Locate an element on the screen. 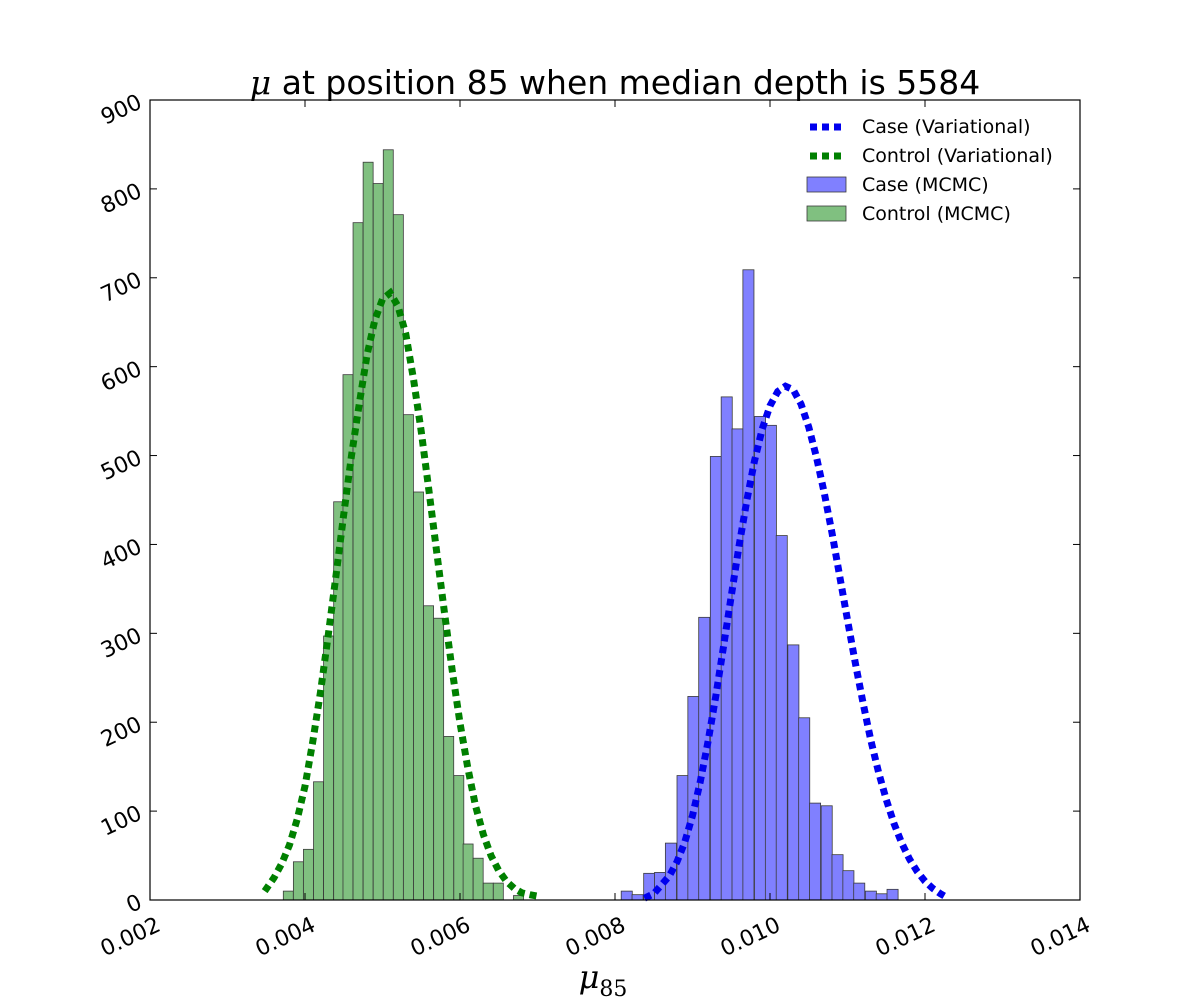 This screenshot has width=1200, height=1000. x-axis-label-subscript: 85 is located at coordinates (613, 988).